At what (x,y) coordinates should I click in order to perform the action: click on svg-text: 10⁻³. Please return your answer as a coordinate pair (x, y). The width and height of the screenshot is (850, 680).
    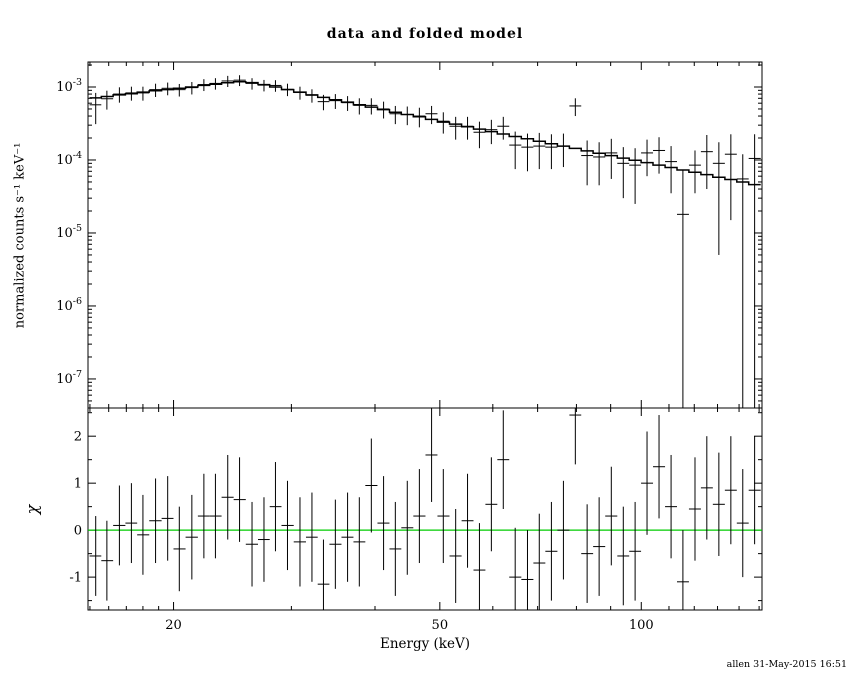
    Looking at the image, I should click on (69, 86).